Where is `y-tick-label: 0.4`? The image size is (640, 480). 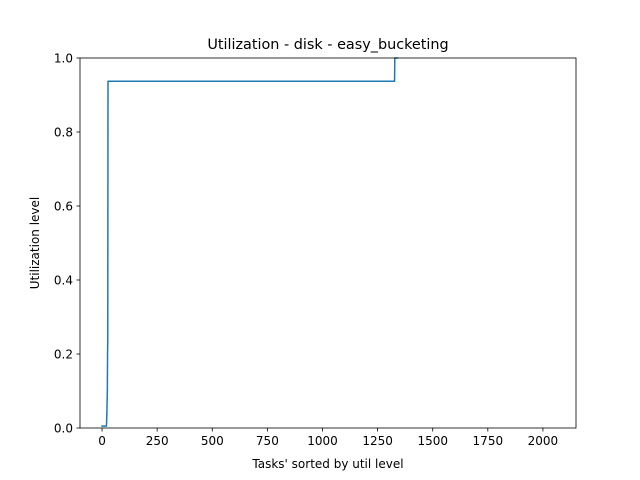 y-tick-label: 0.4 is located at coordinates (63, 281).